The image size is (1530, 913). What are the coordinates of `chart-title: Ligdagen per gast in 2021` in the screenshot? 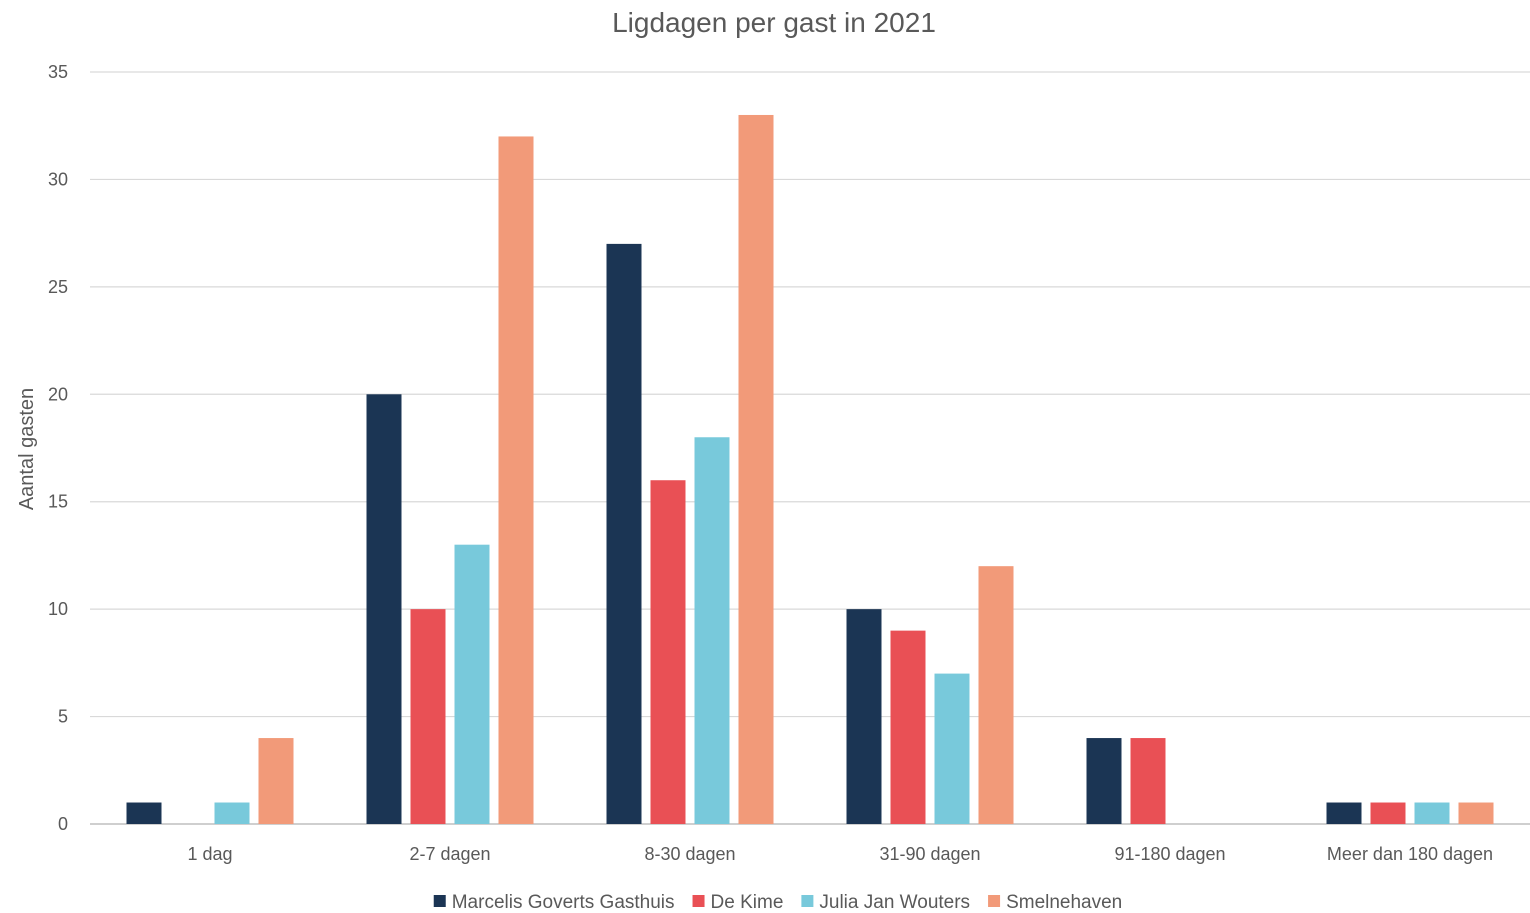 It's located at (774, 22).